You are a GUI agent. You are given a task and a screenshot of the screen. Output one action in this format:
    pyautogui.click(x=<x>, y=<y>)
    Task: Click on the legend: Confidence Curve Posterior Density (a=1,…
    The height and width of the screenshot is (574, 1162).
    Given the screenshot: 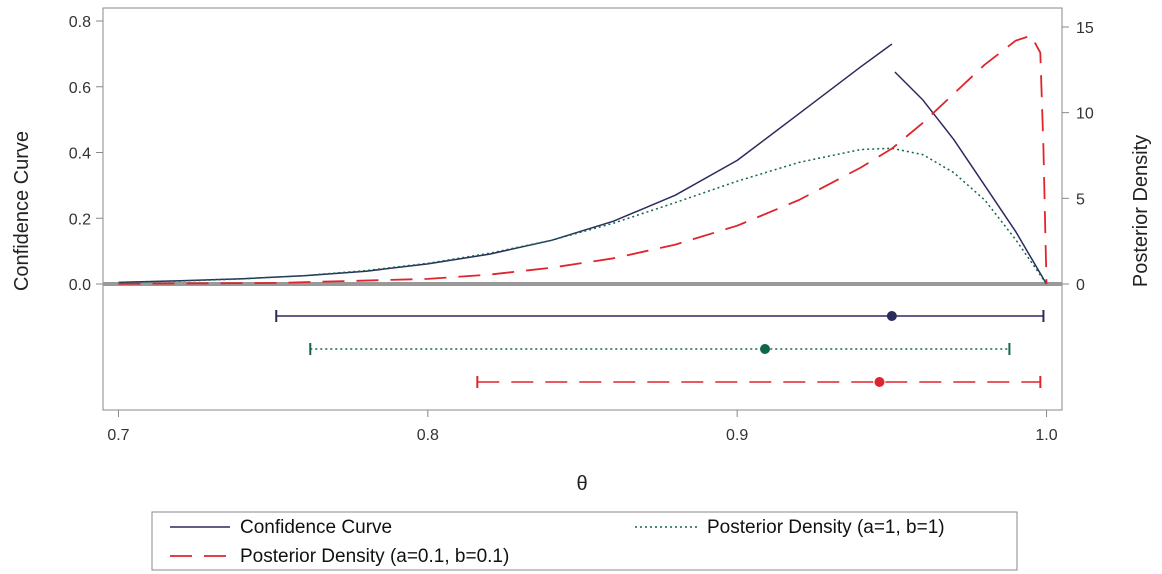 What is the action you would take?
    pyautogui.click(x=584, y=541)
    